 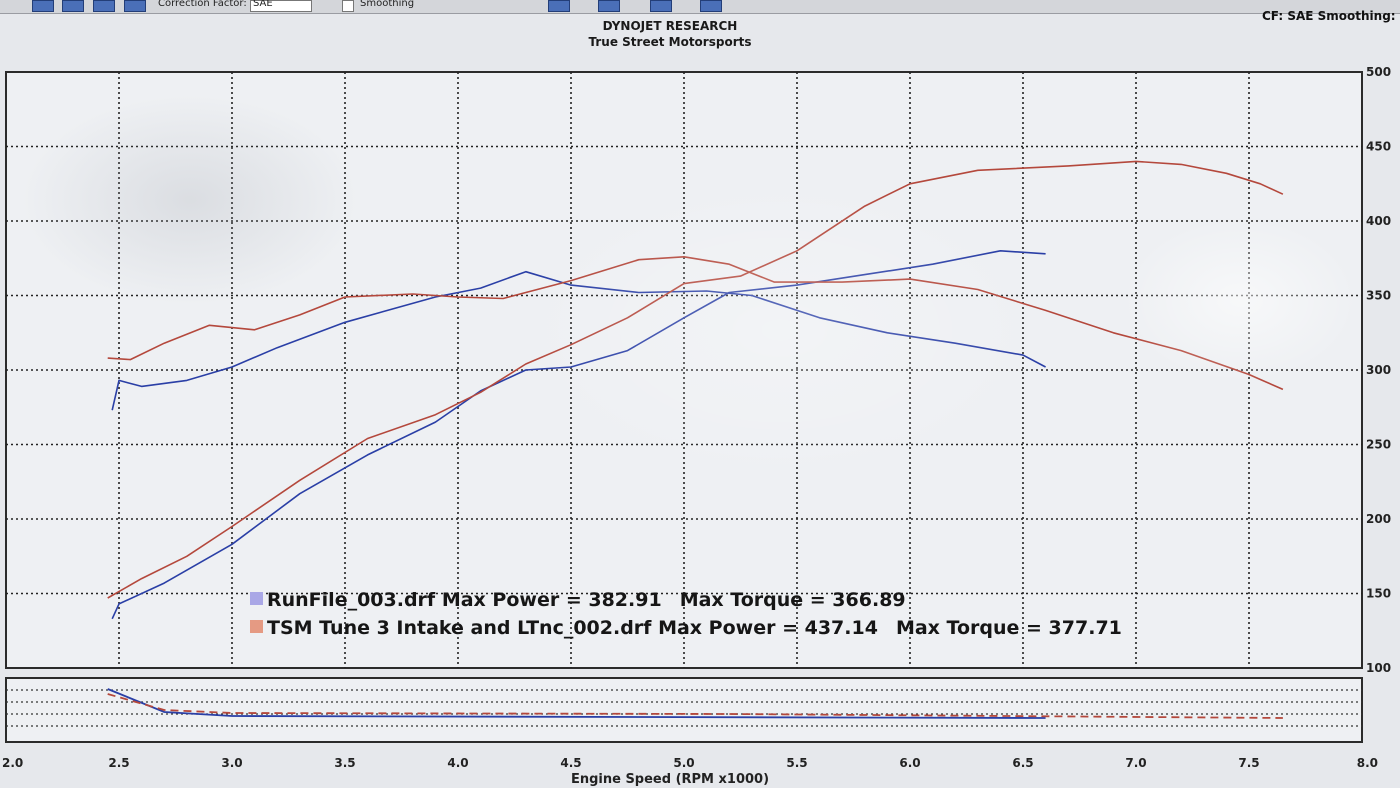 What do you see at coordinates (670, 779) in the screenshot?
I see `x-axis-label: Engine Speed (RPM x1000)` at bounding box center [670, 779].